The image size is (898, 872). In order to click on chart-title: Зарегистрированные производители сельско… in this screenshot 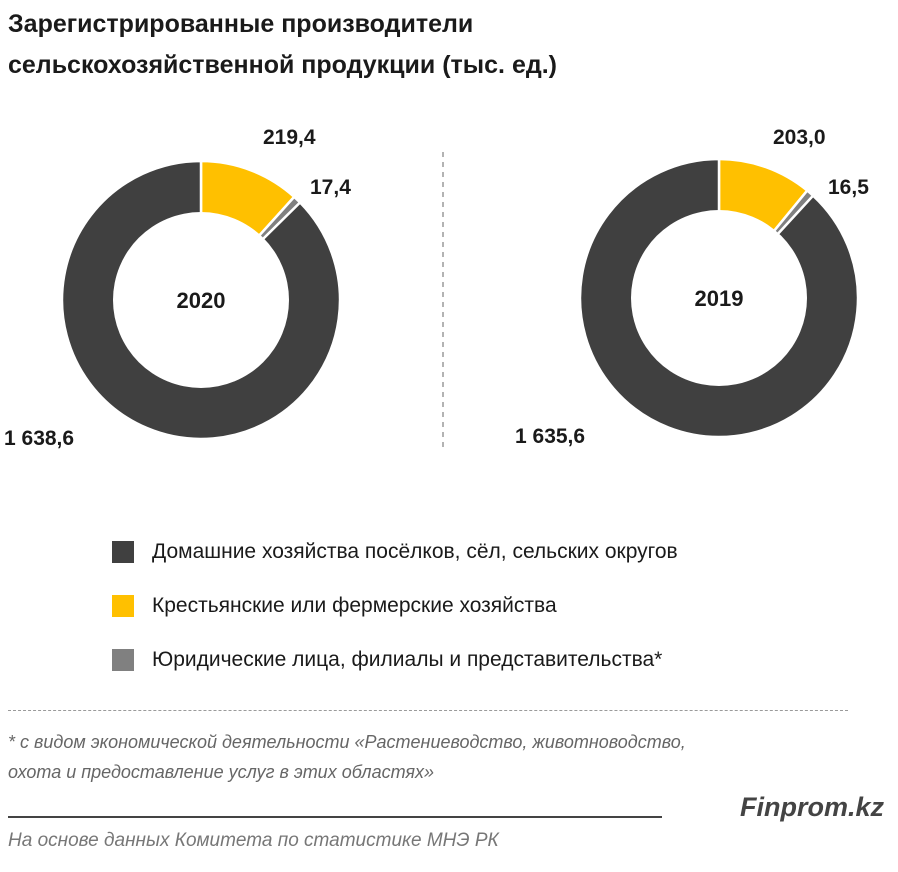, I will do `click(282, 45)`.